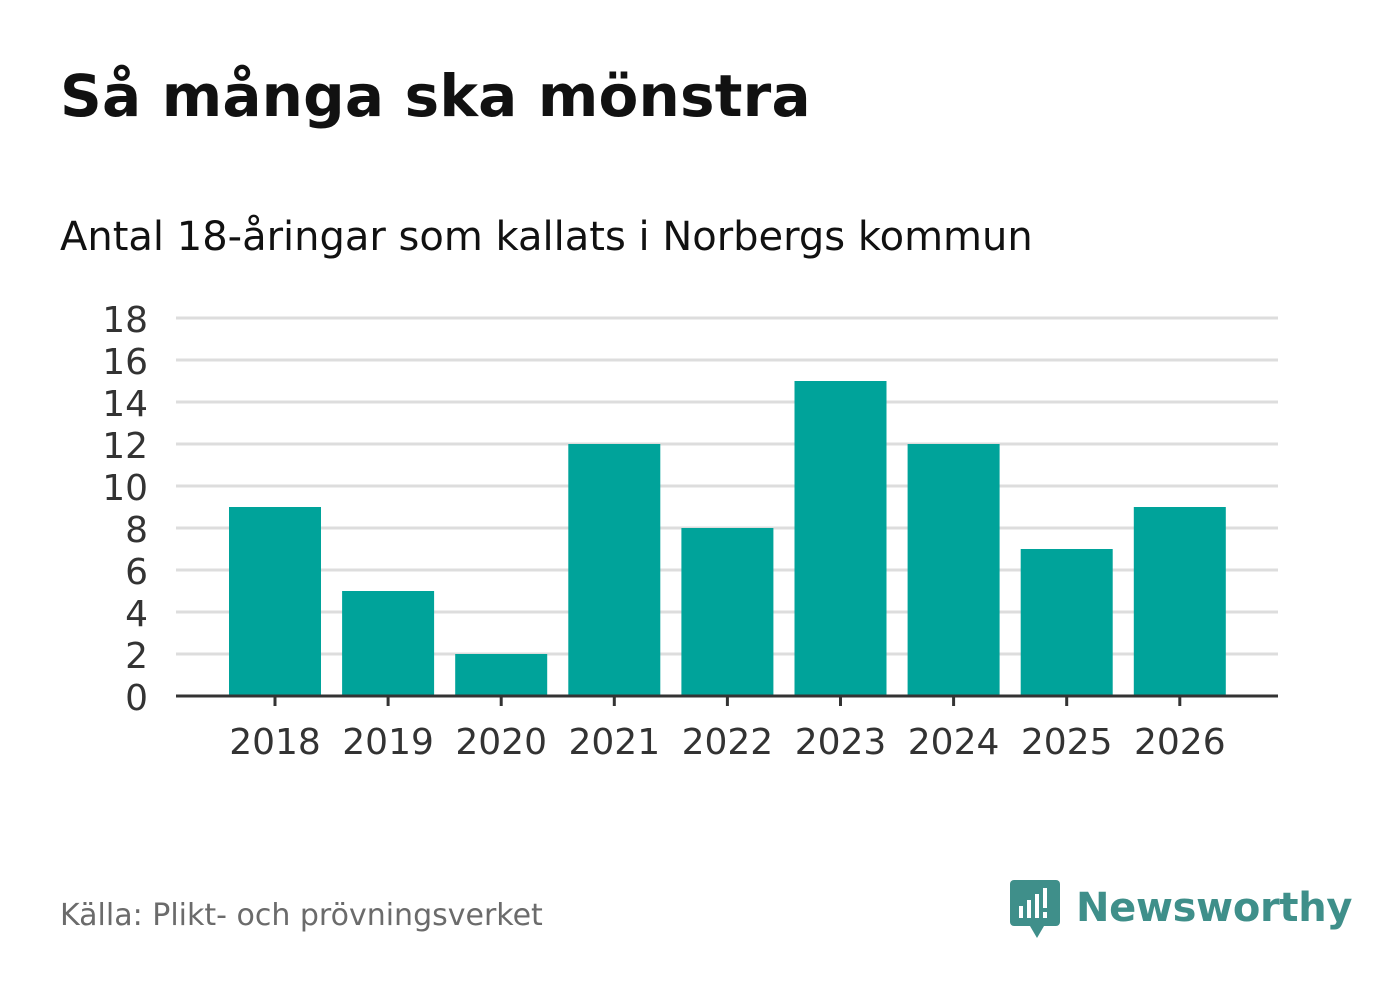 Image resolution: width=1382 pixels, height=999 pixels. I want to click on y-tick-label: 0, so click(136, 698).